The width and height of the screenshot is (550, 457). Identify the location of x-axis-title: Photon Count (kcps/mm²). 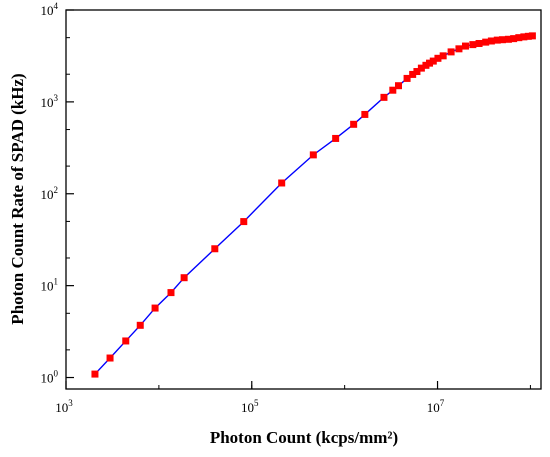
(304, 437).